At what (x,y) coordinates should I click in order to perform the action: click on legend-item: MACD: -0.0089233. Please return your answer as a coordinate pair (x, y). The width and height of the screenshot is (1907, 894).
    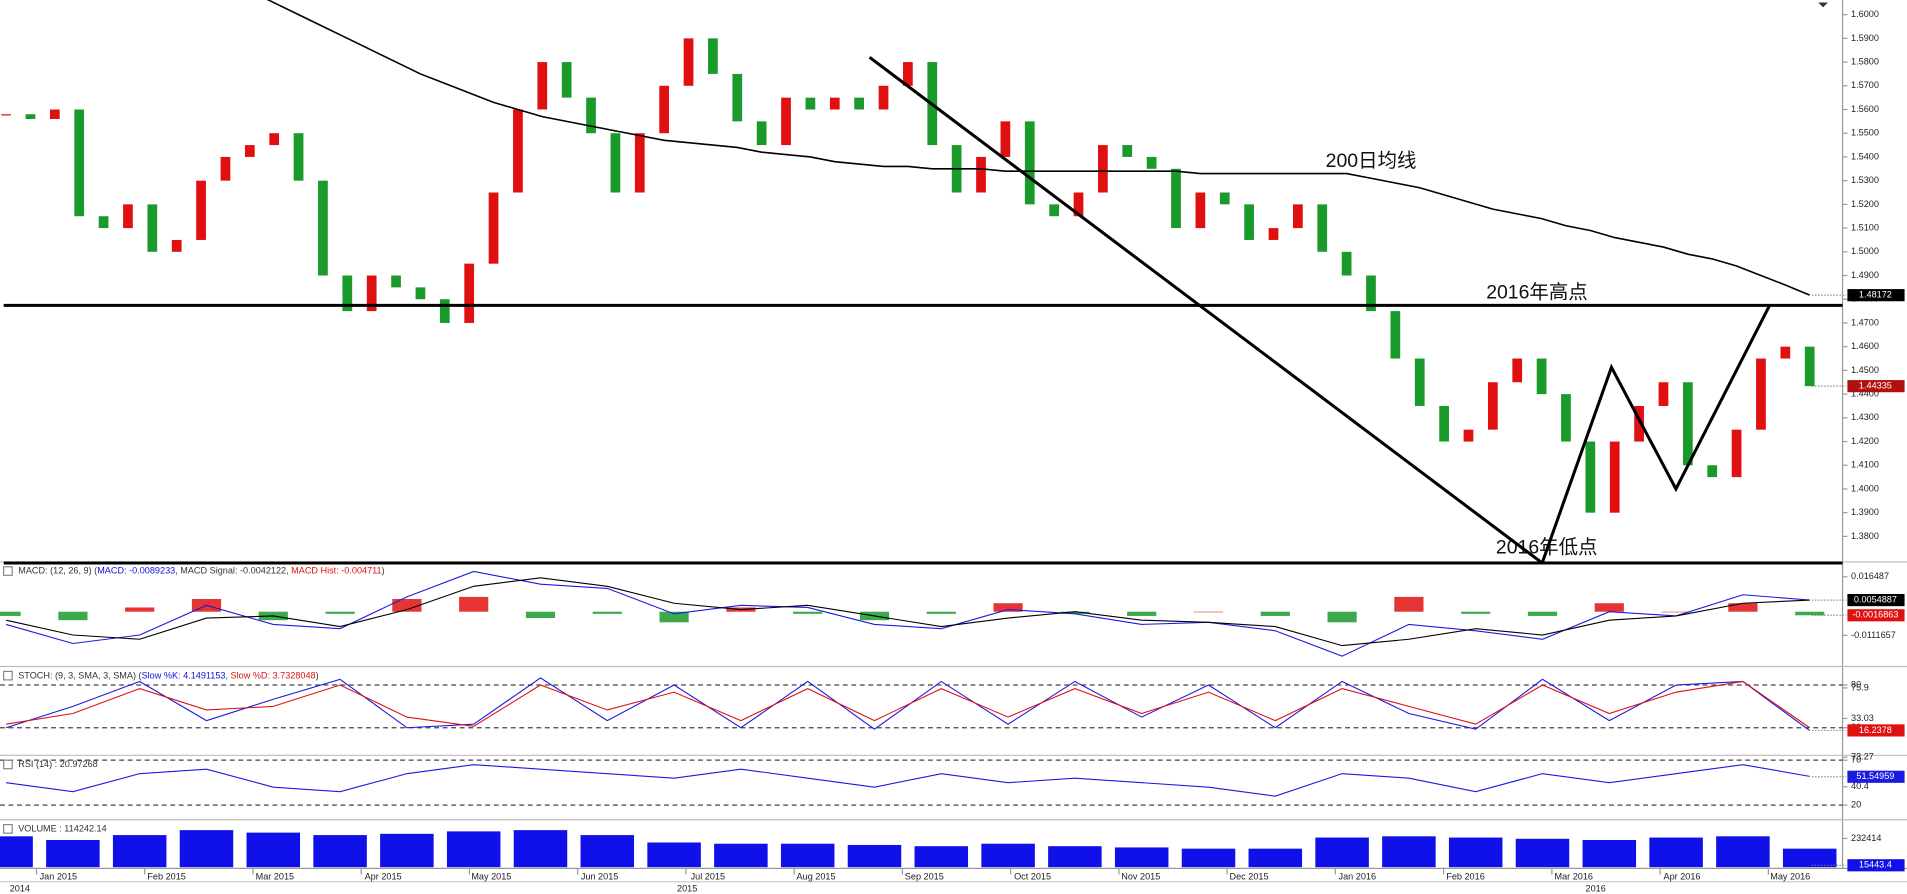
    Looking at the image, I should click on (136, 571).